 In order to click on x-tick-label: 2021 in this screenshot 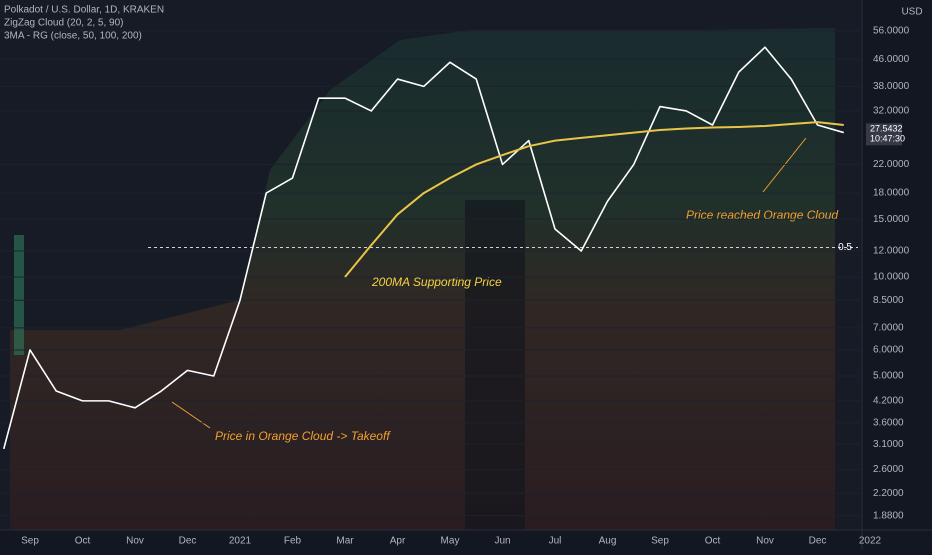, I will do `click(240, 541)`.